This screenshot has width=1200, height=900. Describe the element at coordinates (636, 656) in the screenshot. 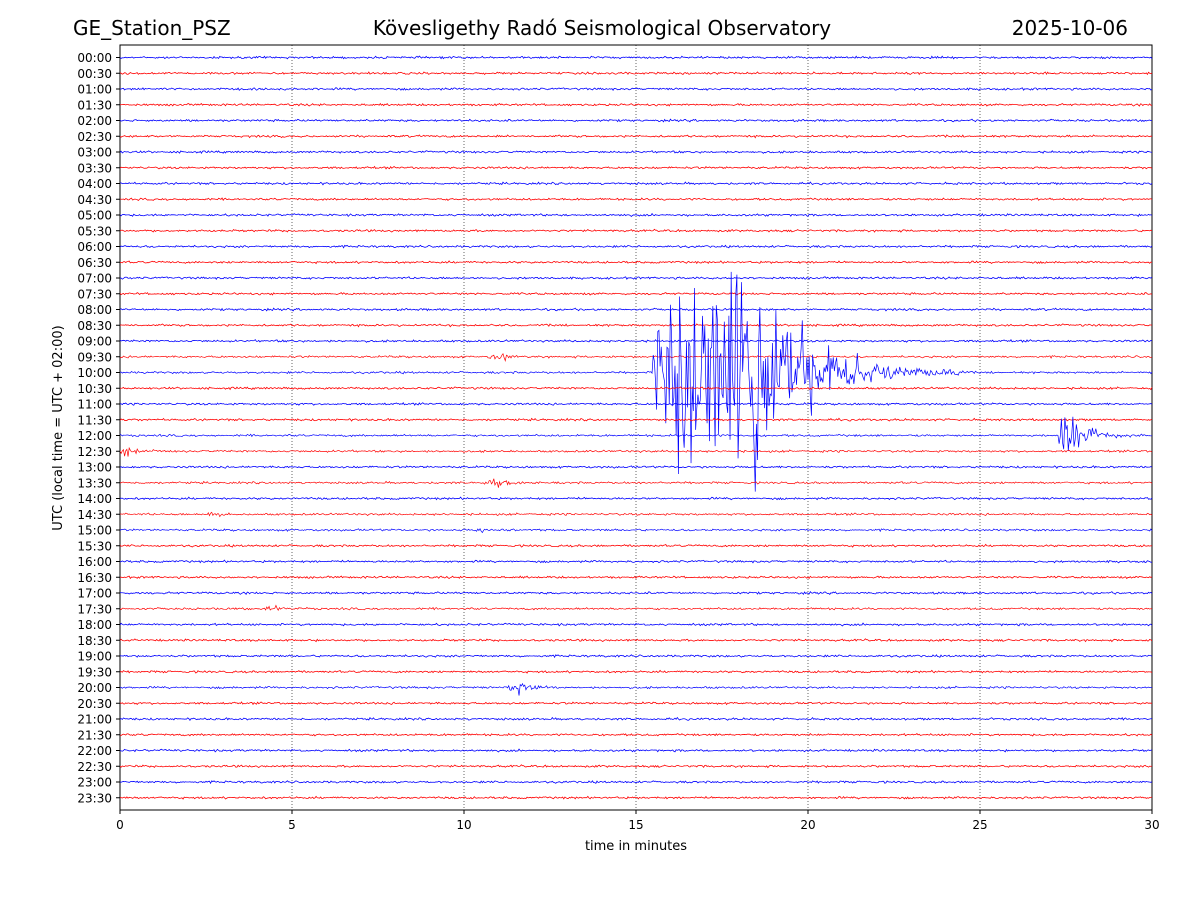

I see `trace-1900` at that location.